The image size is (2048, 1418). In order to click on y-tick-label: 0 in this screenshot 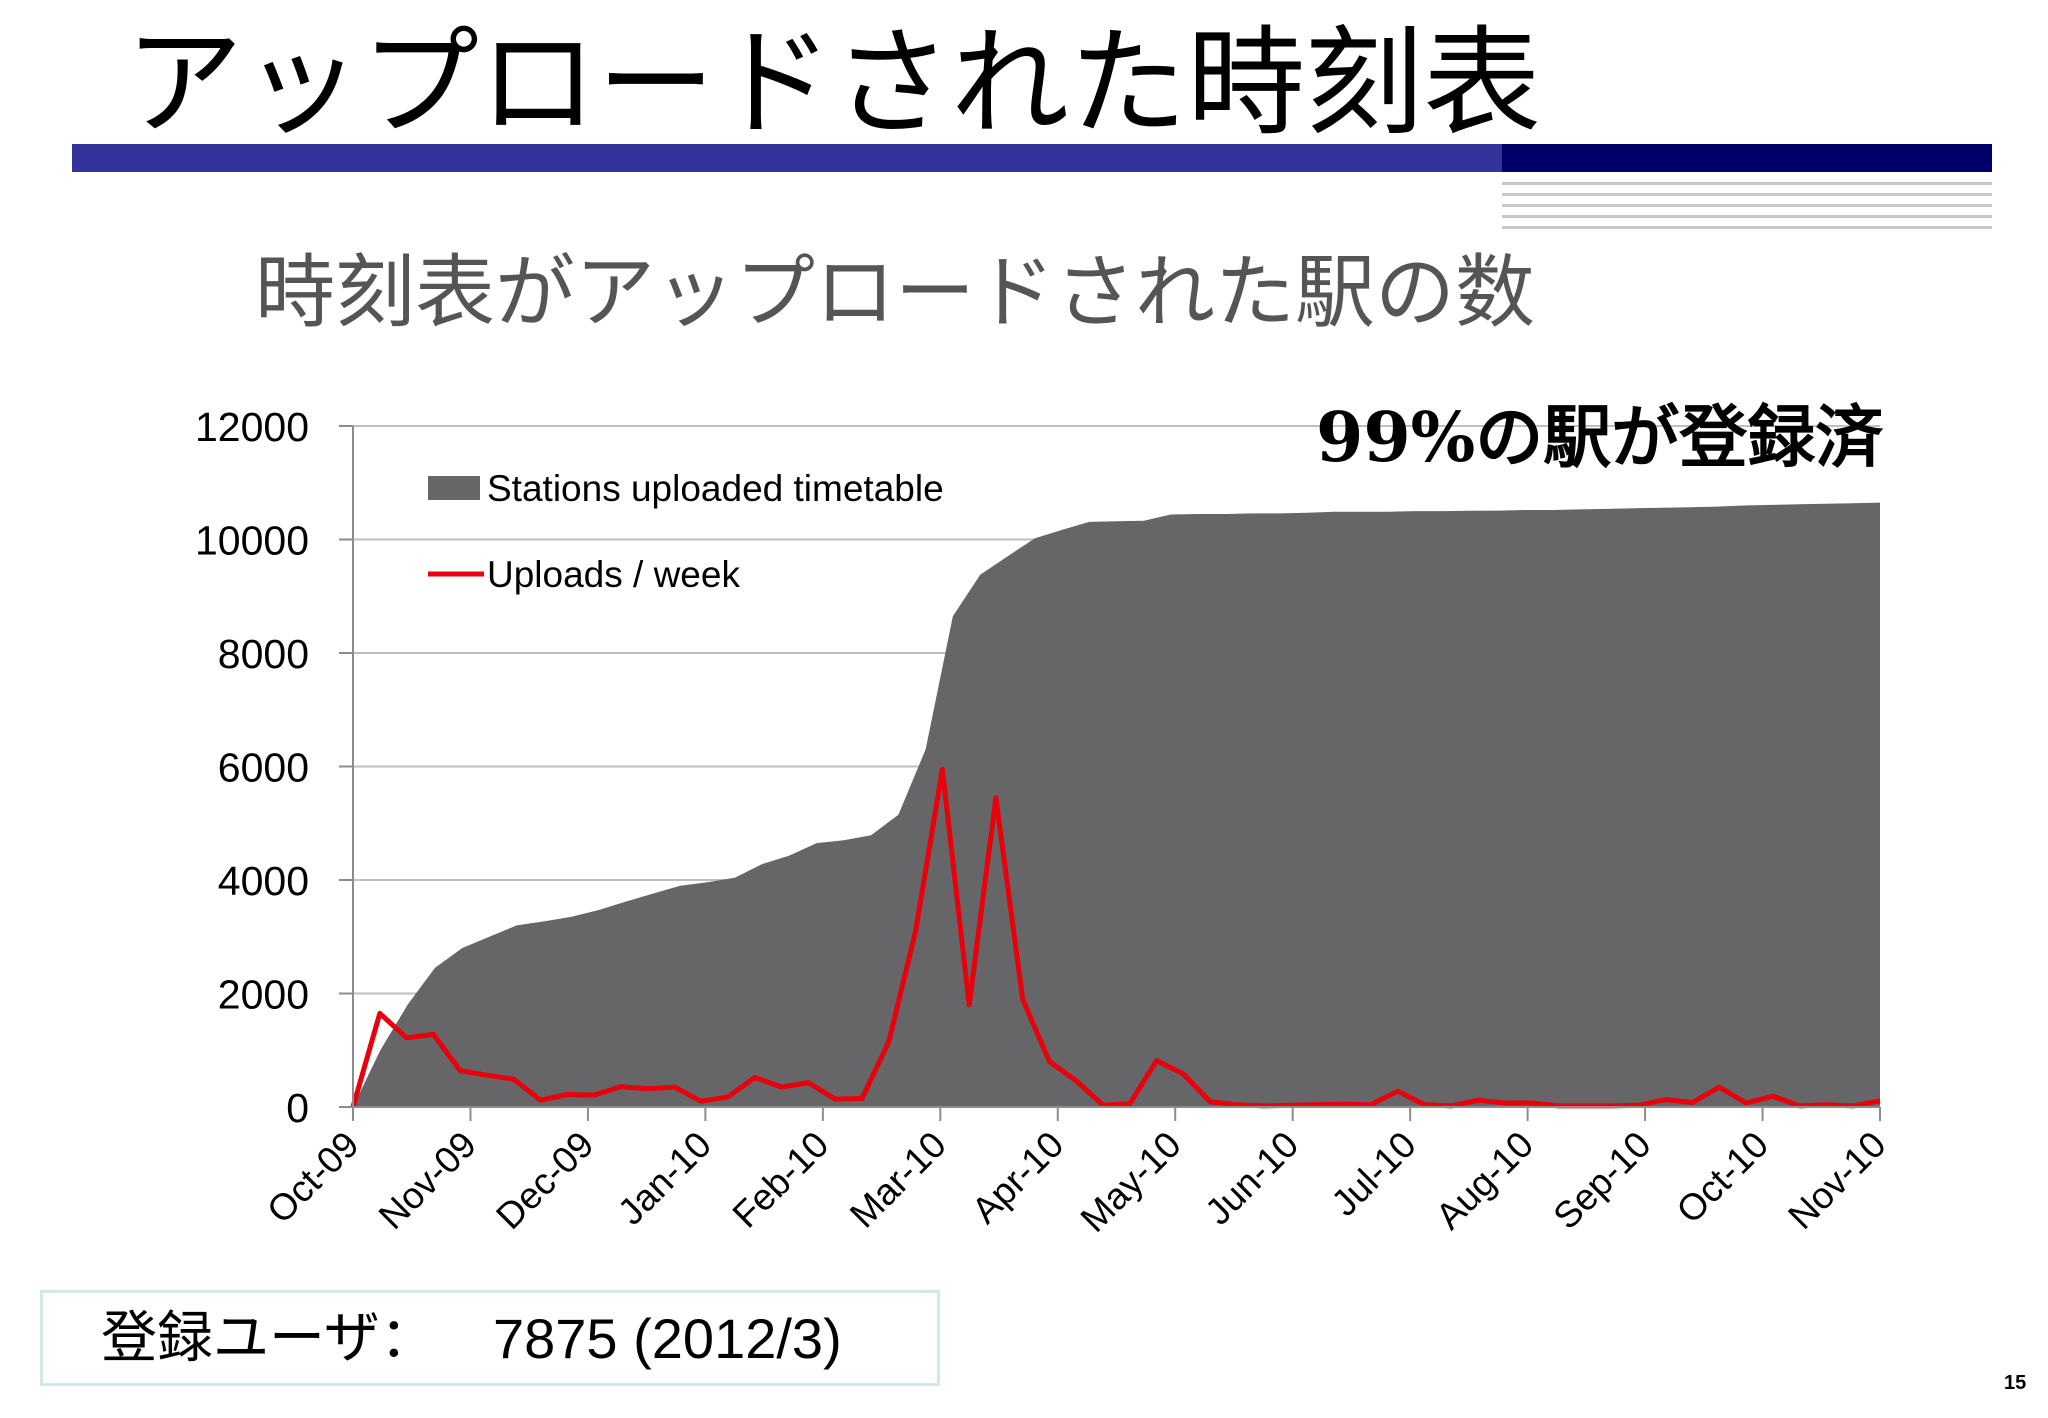, I will do `click(297, 1108)`.